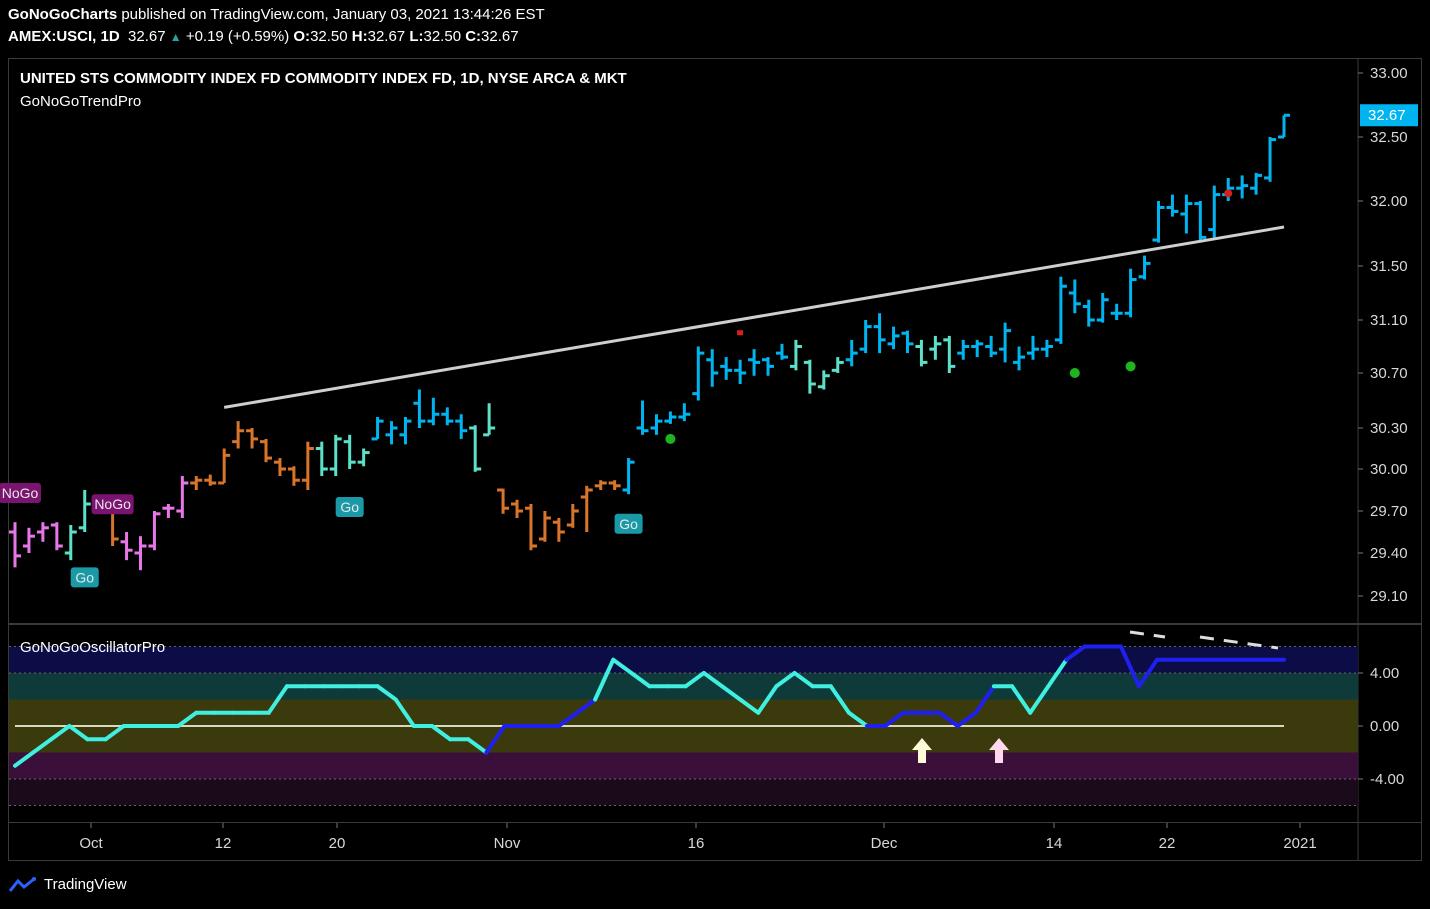  Describe the element at coordinates (1389, 320) in the screenshot. I see `price-tick-label: 31.10` at that location.